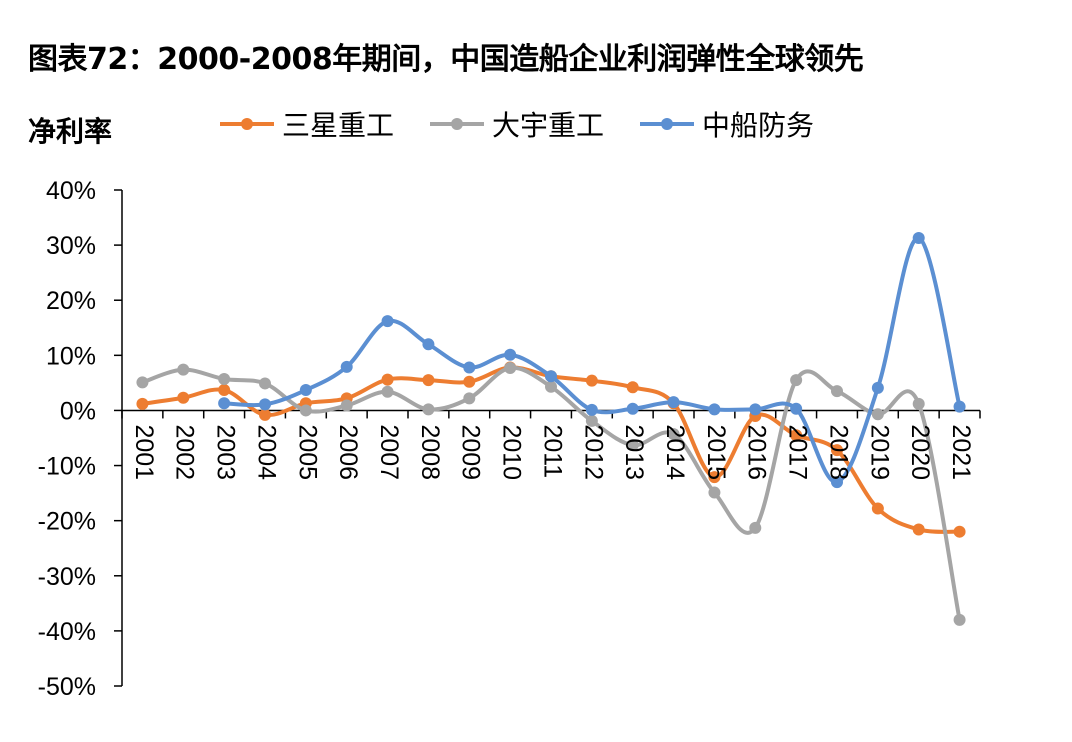  I want to click on x-tick-label: 2001, so click(144, 452).